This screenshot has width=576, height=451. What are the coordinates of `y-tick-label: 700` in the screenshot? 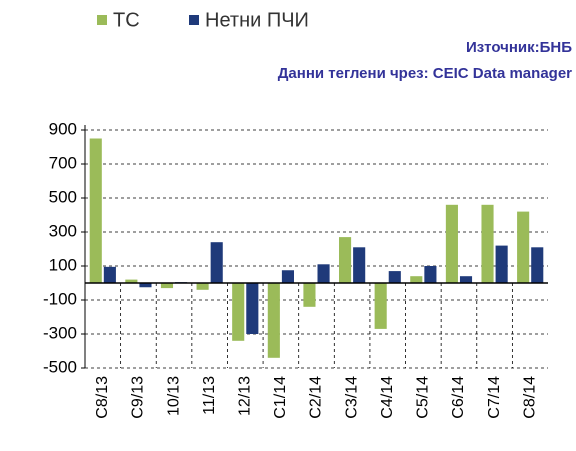 It's located at (63, 162).